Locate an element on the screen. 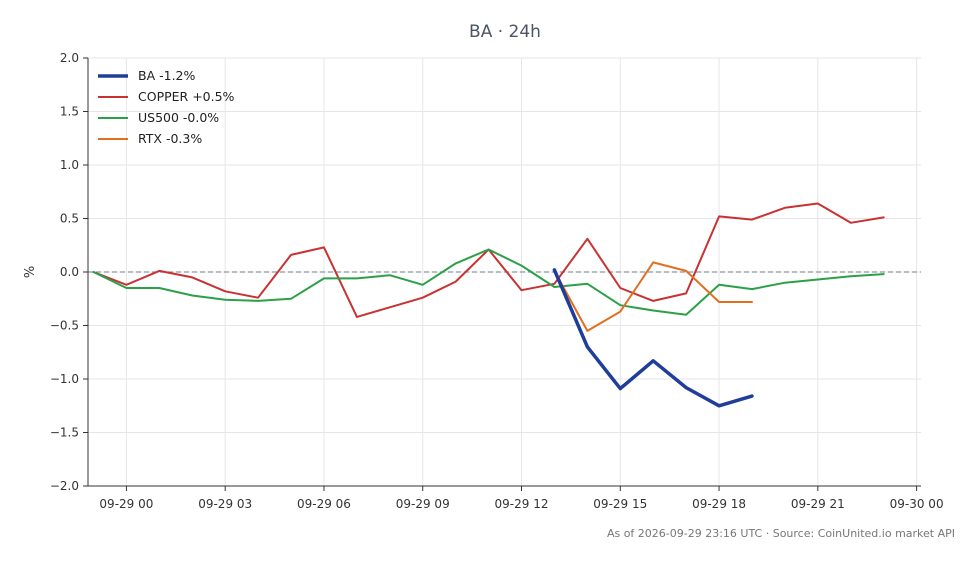 This screenshot has width=979, height=564. y-tick-label: 0.0 is located at coordinates (69, 272).